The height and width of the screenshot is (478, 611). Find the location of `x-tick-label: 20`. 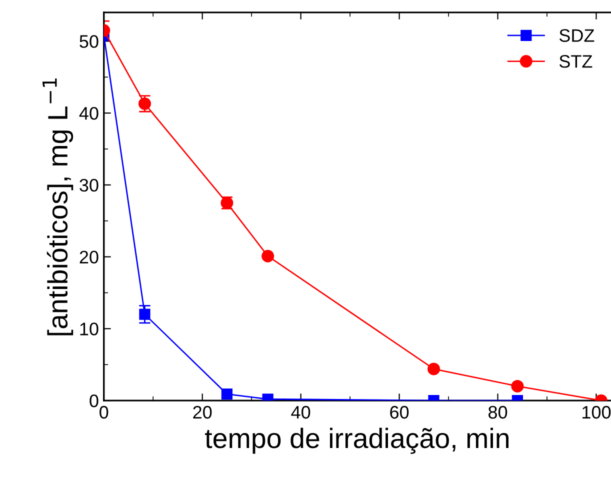

x-tick-label: 20 is located at coordinates (202, 412).